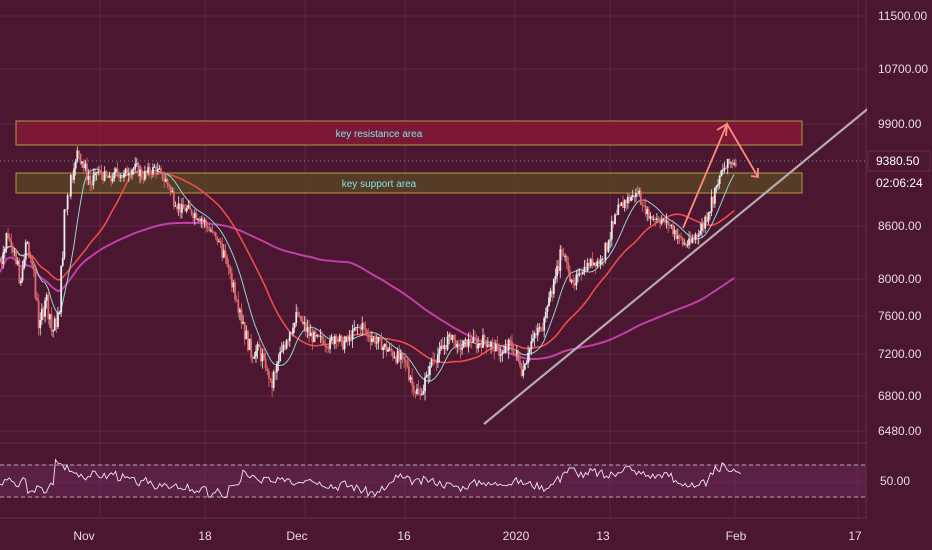 Image resolution: width=932 pixels, height=550 pixels. I want to click on projection-arrow-down, so click(754, 173).